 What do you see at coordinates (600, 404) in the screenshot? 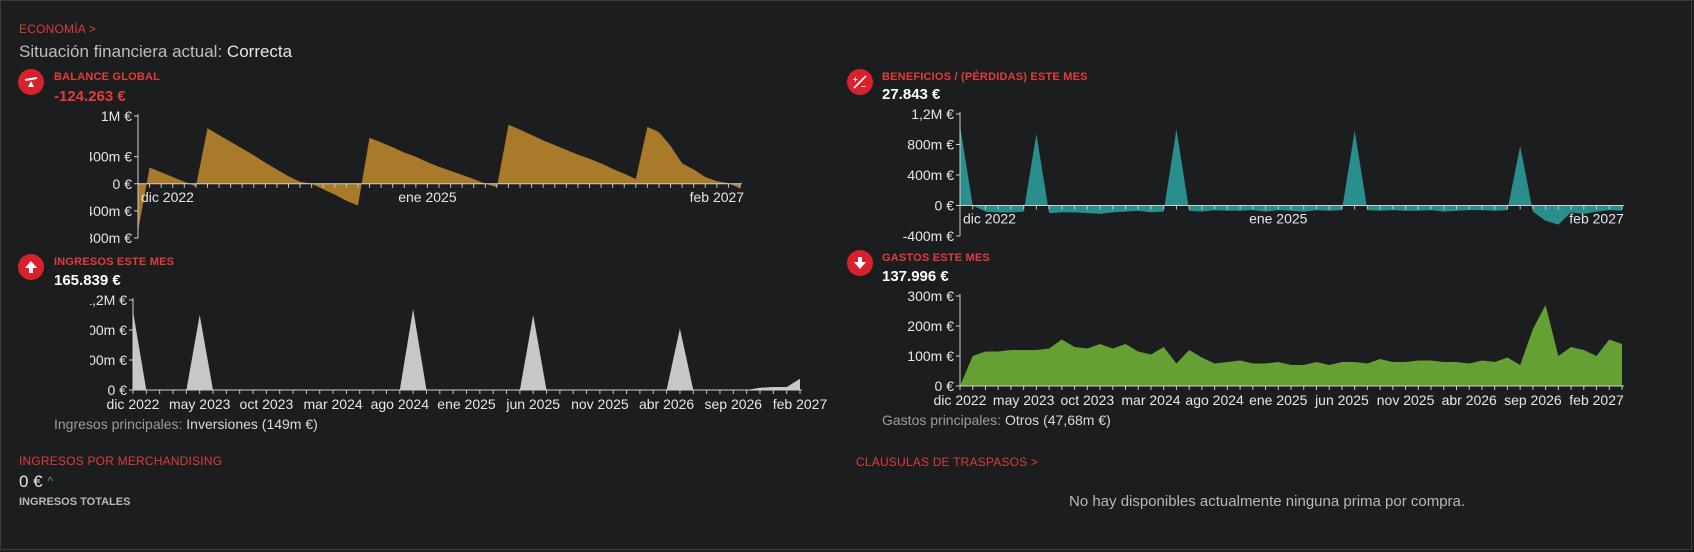
I see `income-x-tick-label: nov 2025` at bounding box center [600, 404].